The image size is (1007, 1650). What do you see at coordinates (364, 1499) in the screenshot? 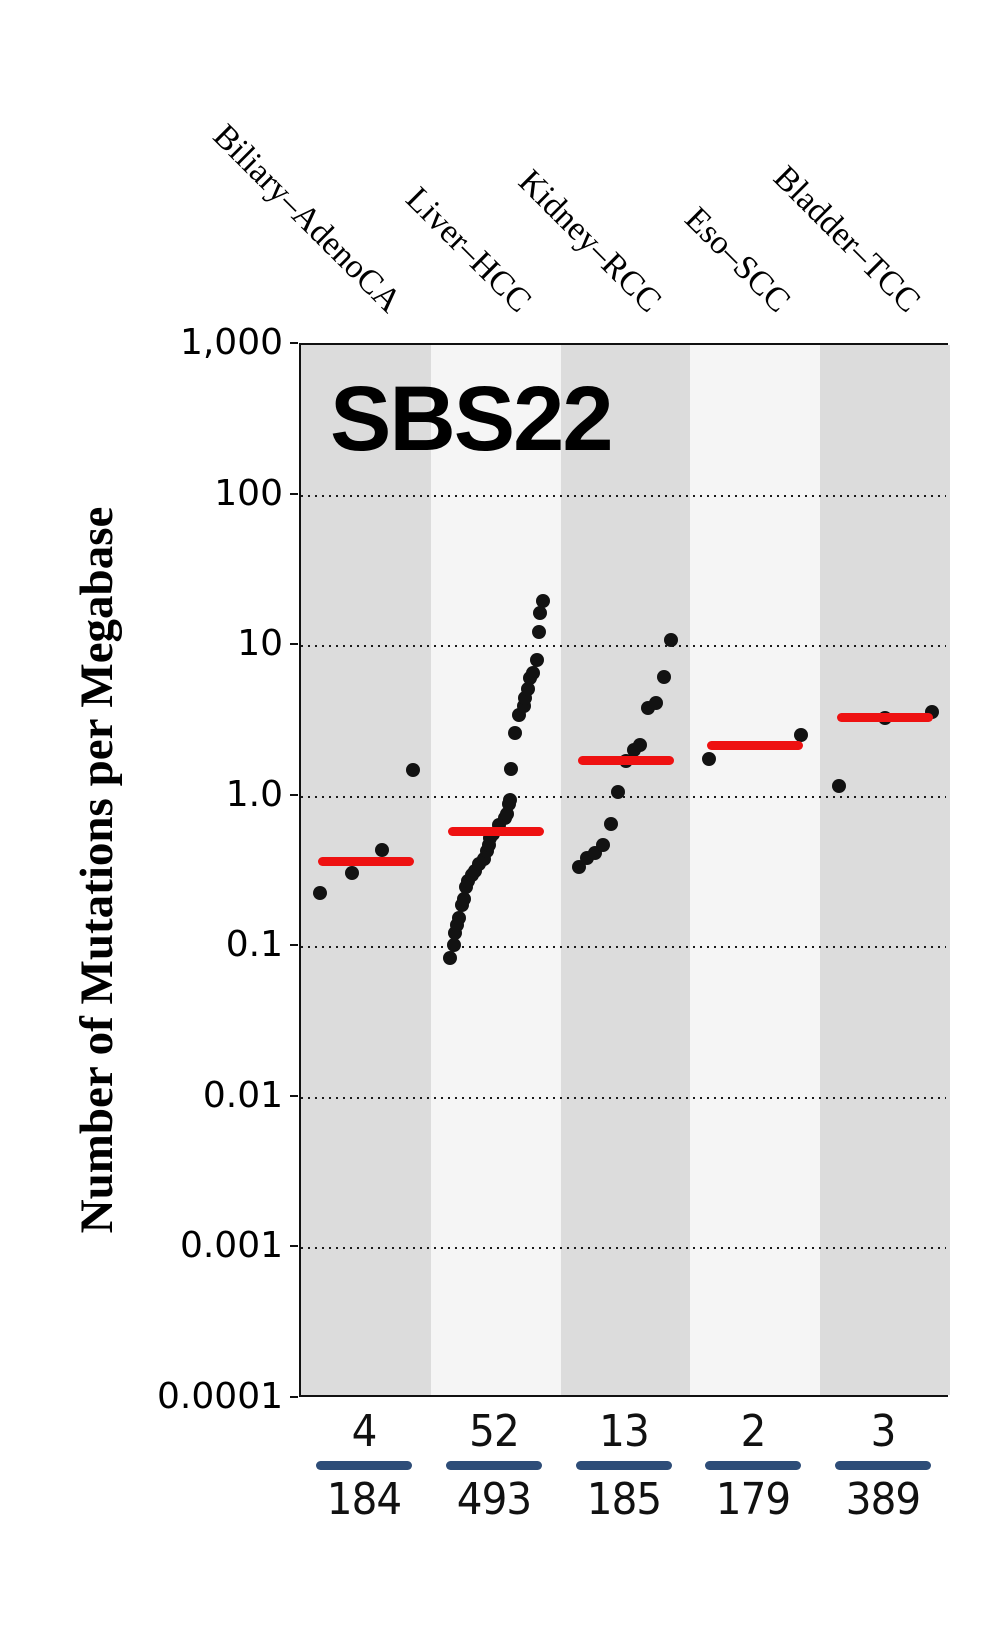
I see `samples-total-count: 184` at bounding box center [364, 1499].